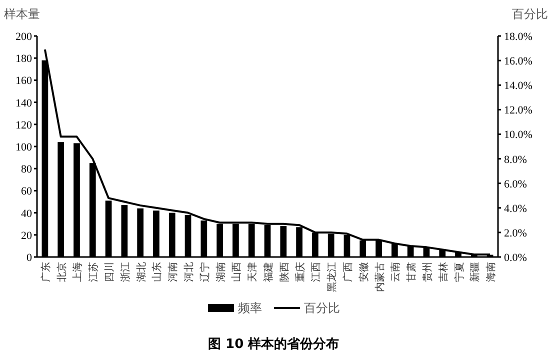 The height and width of the screenshot is (364, 558). What do you see at coordinates (515, 208) in the screenshot?
I see `y2-tick-label: 4.0%` at bounding box center [515, 208].